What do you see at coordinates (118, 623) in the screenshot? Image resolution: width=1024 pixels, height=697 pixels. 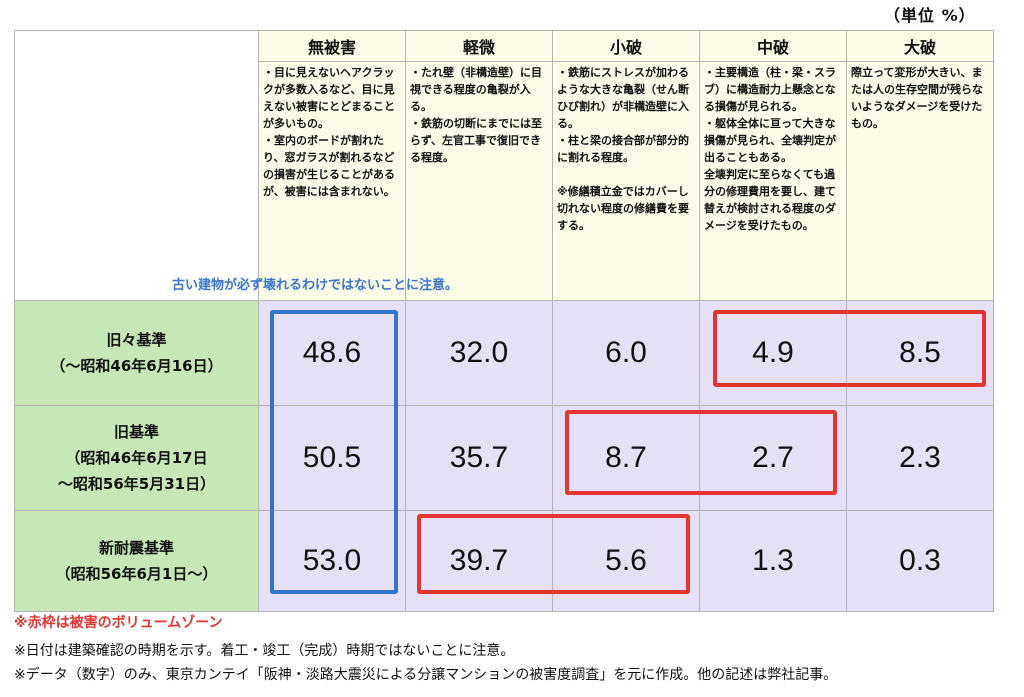 I see `footnote-red-frame: ※赤枠は被害のボリュームゾーン` at bounding box center [118, 623].